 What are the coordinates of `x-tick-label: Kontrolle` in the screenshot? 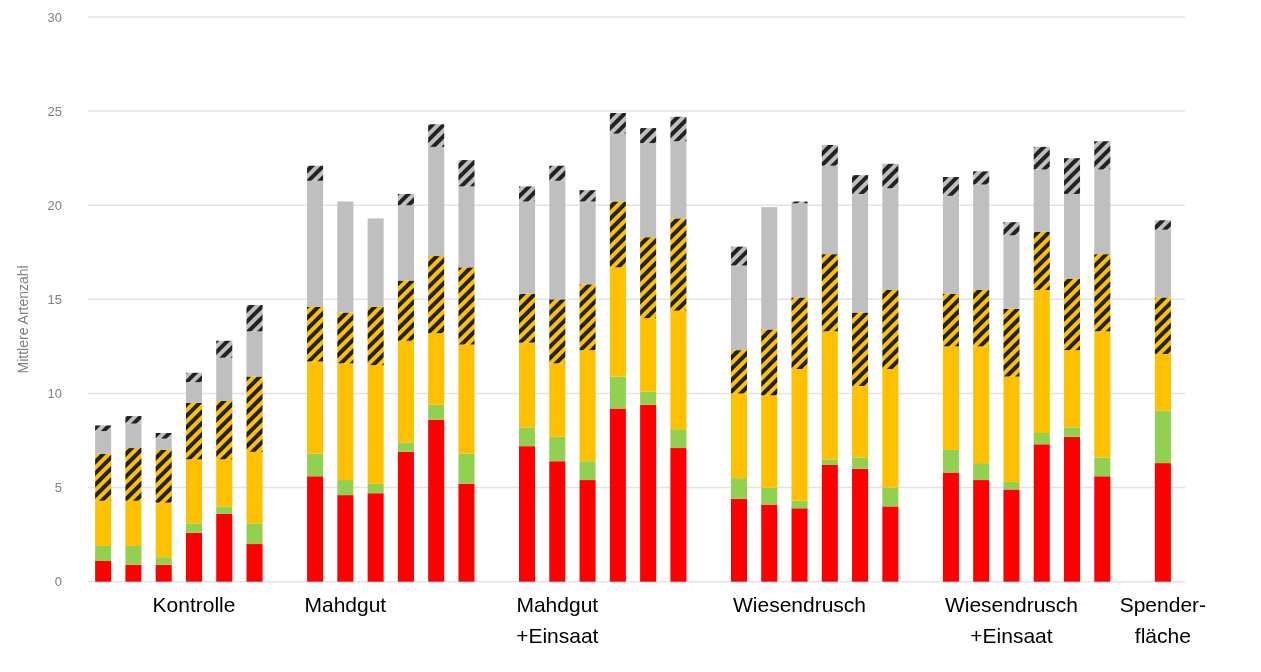 It's located at (194, 604).